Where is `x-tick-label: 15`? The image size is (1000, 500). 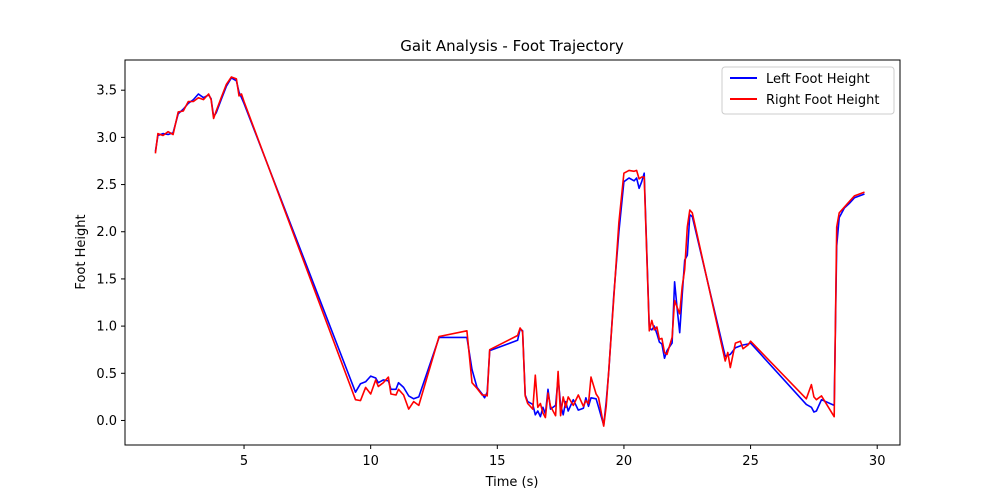 x-tick-label: 15 is located at coordinates (497, 461).